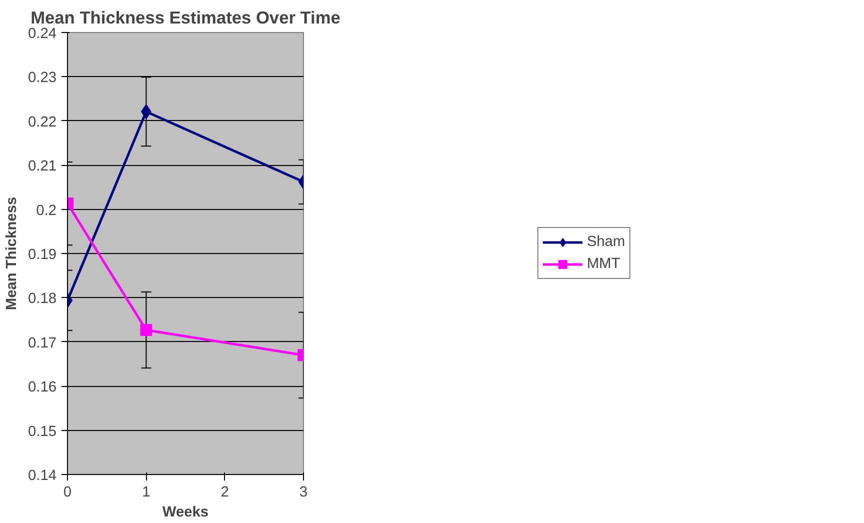  I want to click on x-axis-title: Weeks, so click(185, 512).